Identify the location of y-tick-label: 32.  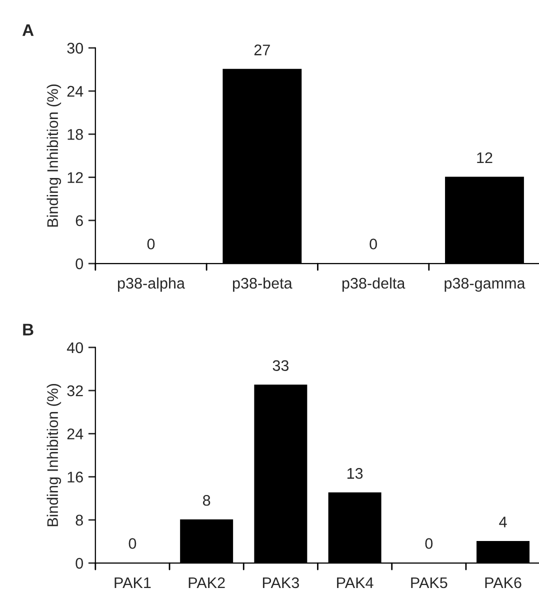
(75, 390).